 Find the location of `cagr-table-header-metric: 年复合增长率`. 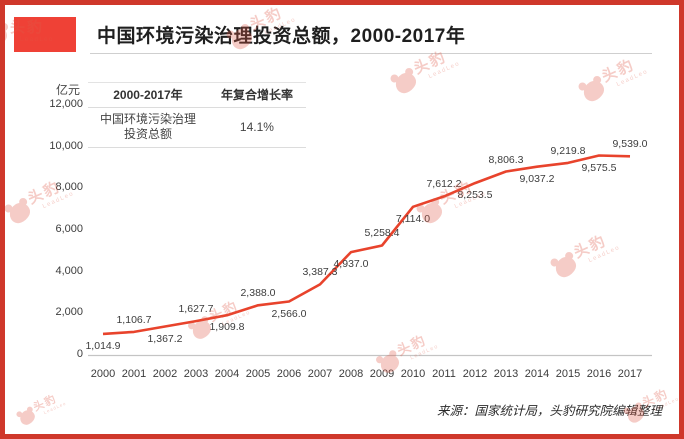

cagr-table-header-metric: 年复合增长率 is located at coordinates (256, 95).